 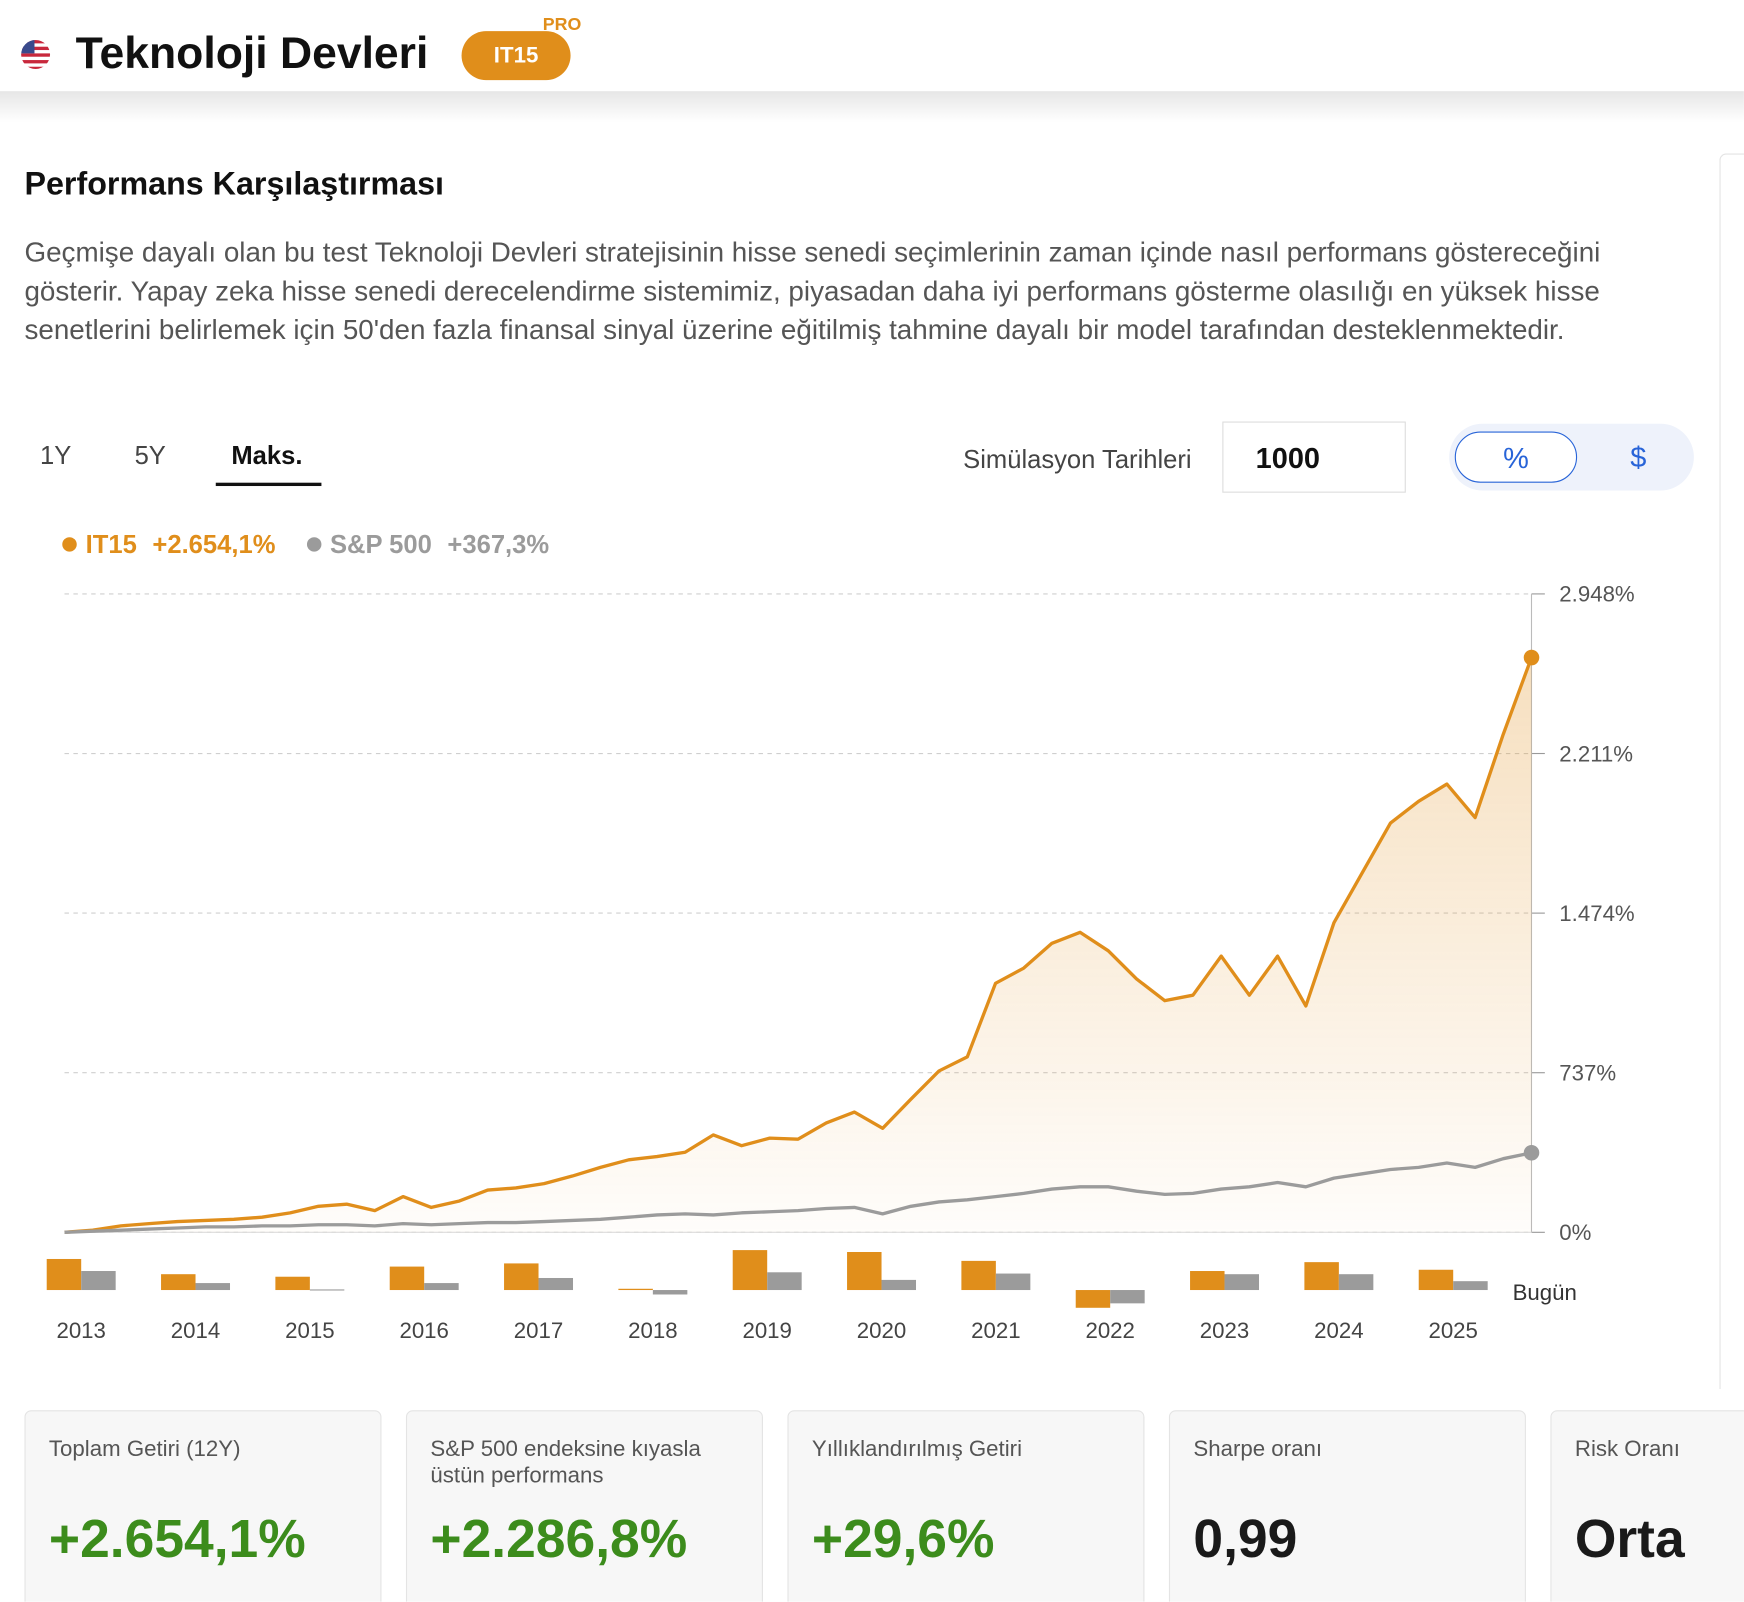 What do you see at coordinates (798, 1192) in the screenshot?
I see `line` at bounding box center [798, 1192].